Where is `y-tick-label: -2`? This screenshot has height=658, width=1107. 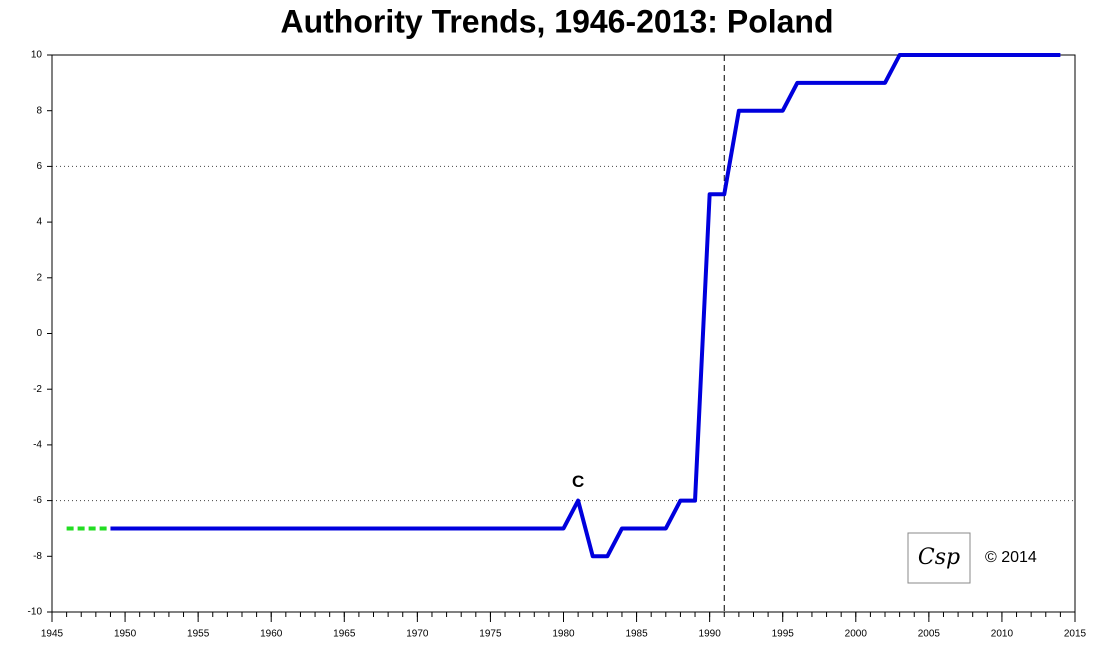
y-tick-label: -2 is located at coordinates (37, 389).